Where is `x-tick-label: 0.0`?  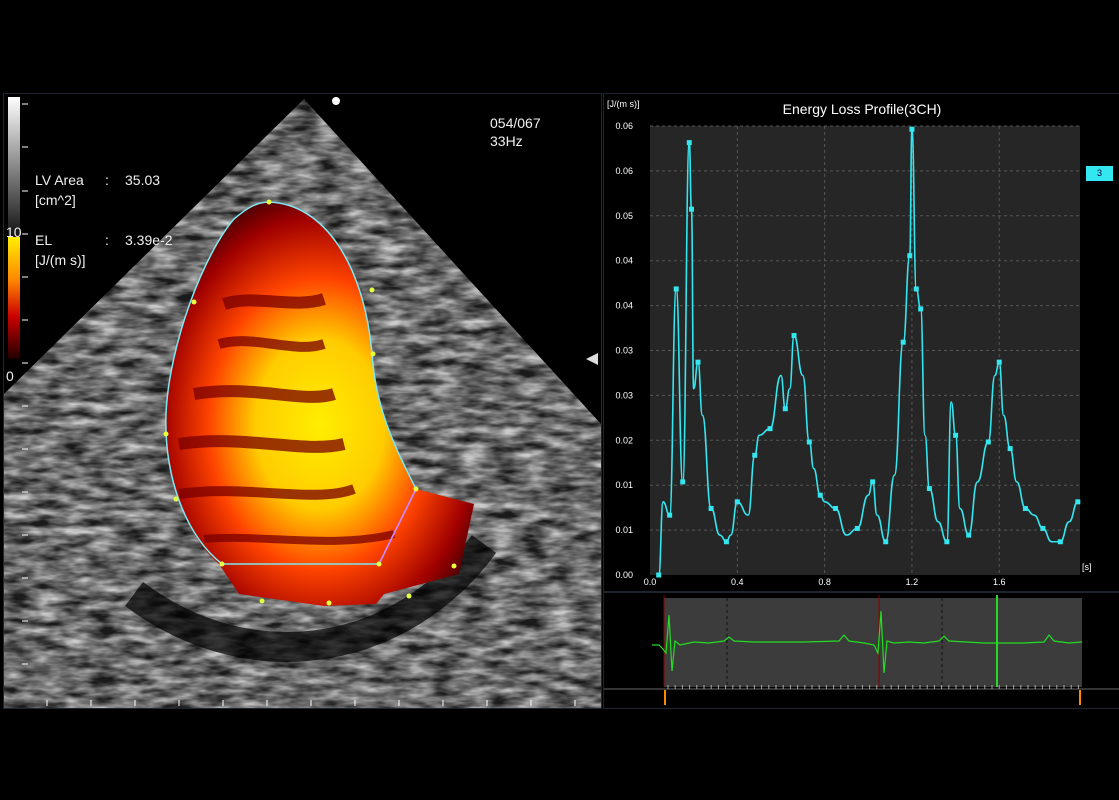
x-tick-label: 0.0 is located at coordinates (650, 582).